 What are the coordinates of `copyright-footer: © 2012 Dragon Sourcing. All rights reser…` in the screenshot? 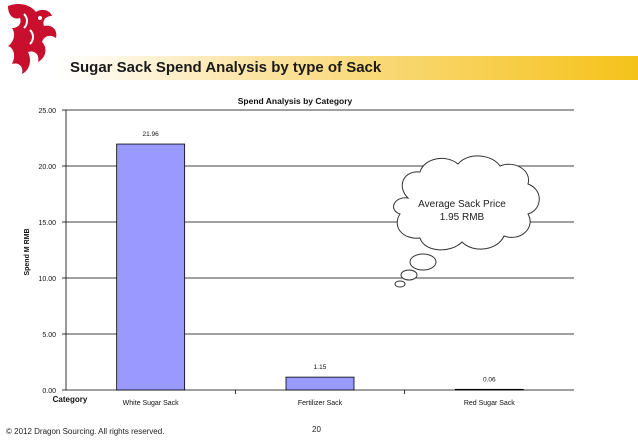 It's located at (85, 431).